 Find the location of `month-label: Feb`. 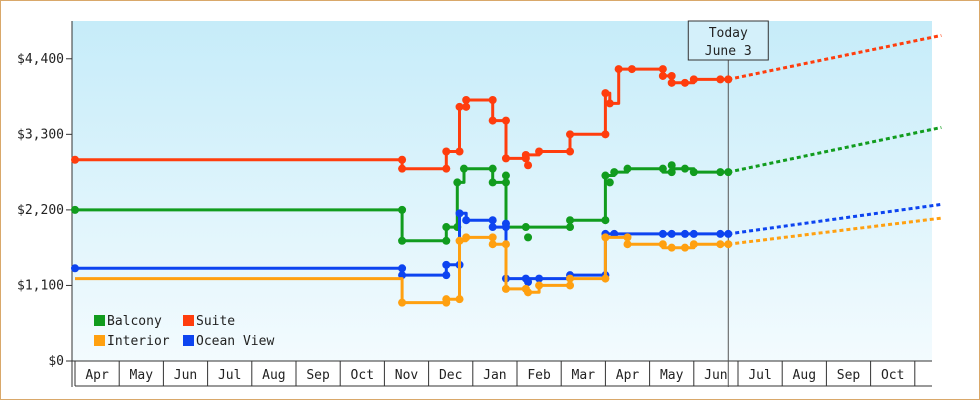

month-label: Feb is located at coordinates (539, 375).